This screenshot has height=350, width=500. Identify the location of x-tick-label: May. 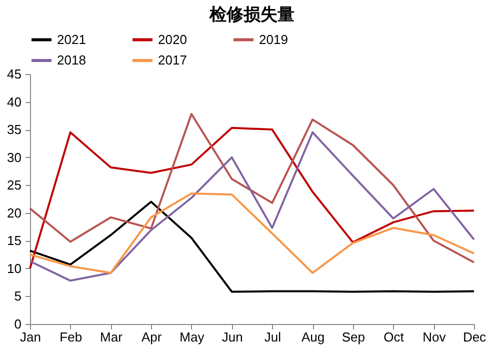
(192, 337).